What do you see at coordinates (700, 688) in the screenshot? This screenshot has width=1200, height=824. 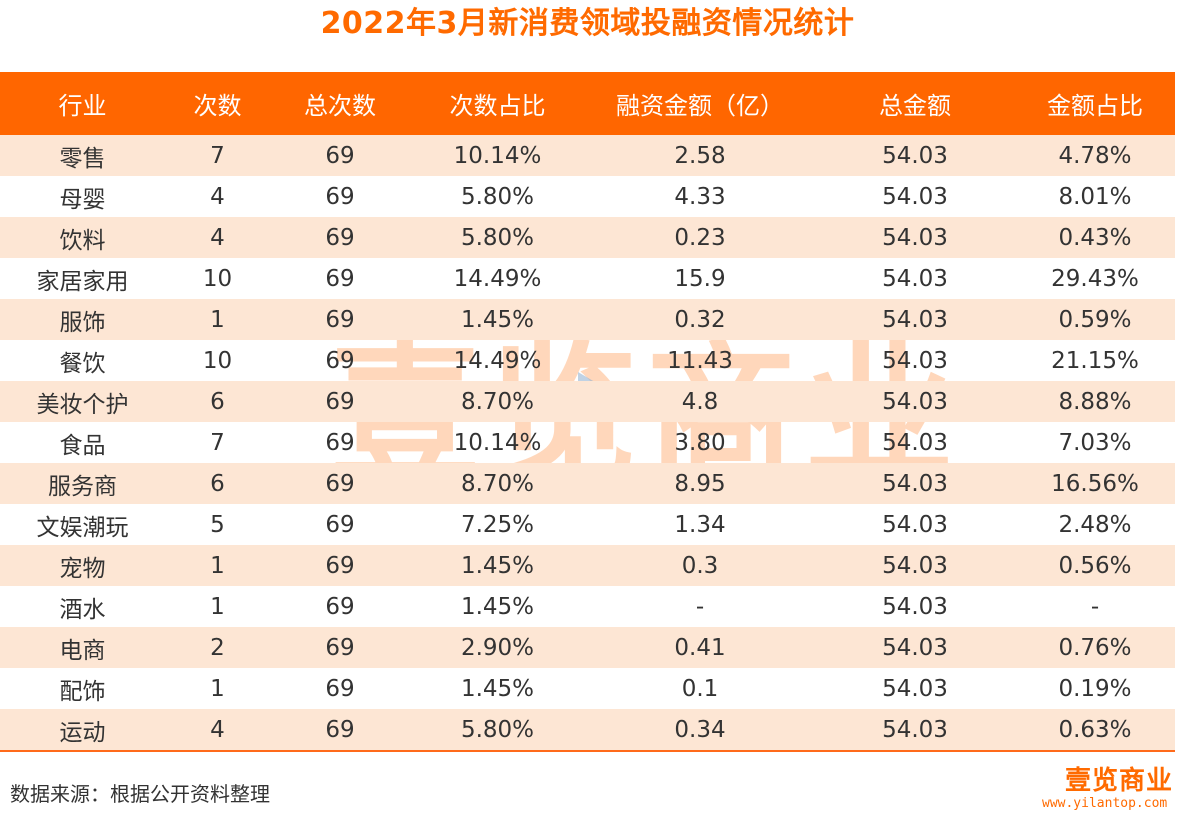 I see `table-cell: 0.1` at bounding box center [700, 688].